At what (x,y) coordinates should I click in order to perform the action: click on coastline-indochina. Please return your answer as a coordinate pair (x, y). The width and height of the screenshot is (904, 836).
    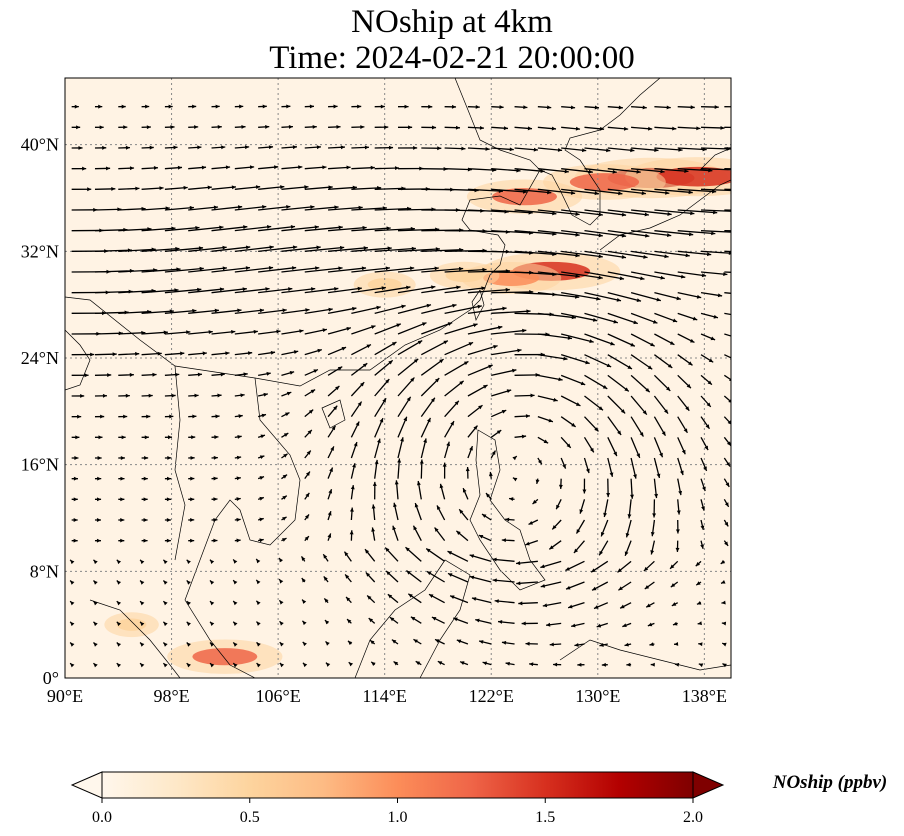
    Looking at the image, I should click on (237, 521).